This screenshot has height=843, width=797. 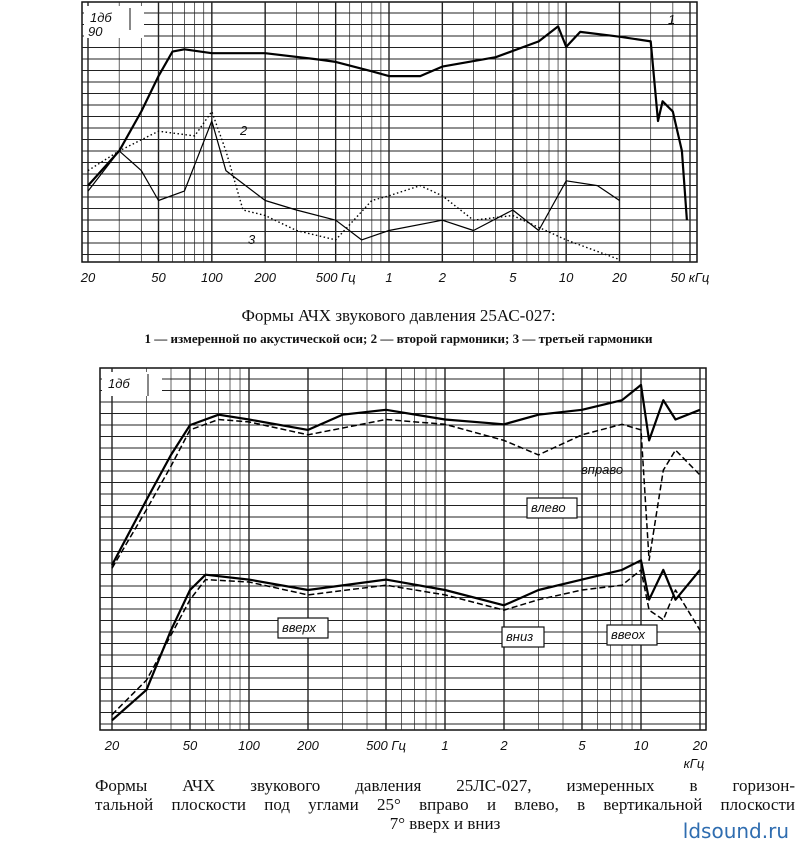 What do you see at coordinates (95, 31) in the screenshot?
I see `ref-level-label: 90` at bounding box center [95, 31].